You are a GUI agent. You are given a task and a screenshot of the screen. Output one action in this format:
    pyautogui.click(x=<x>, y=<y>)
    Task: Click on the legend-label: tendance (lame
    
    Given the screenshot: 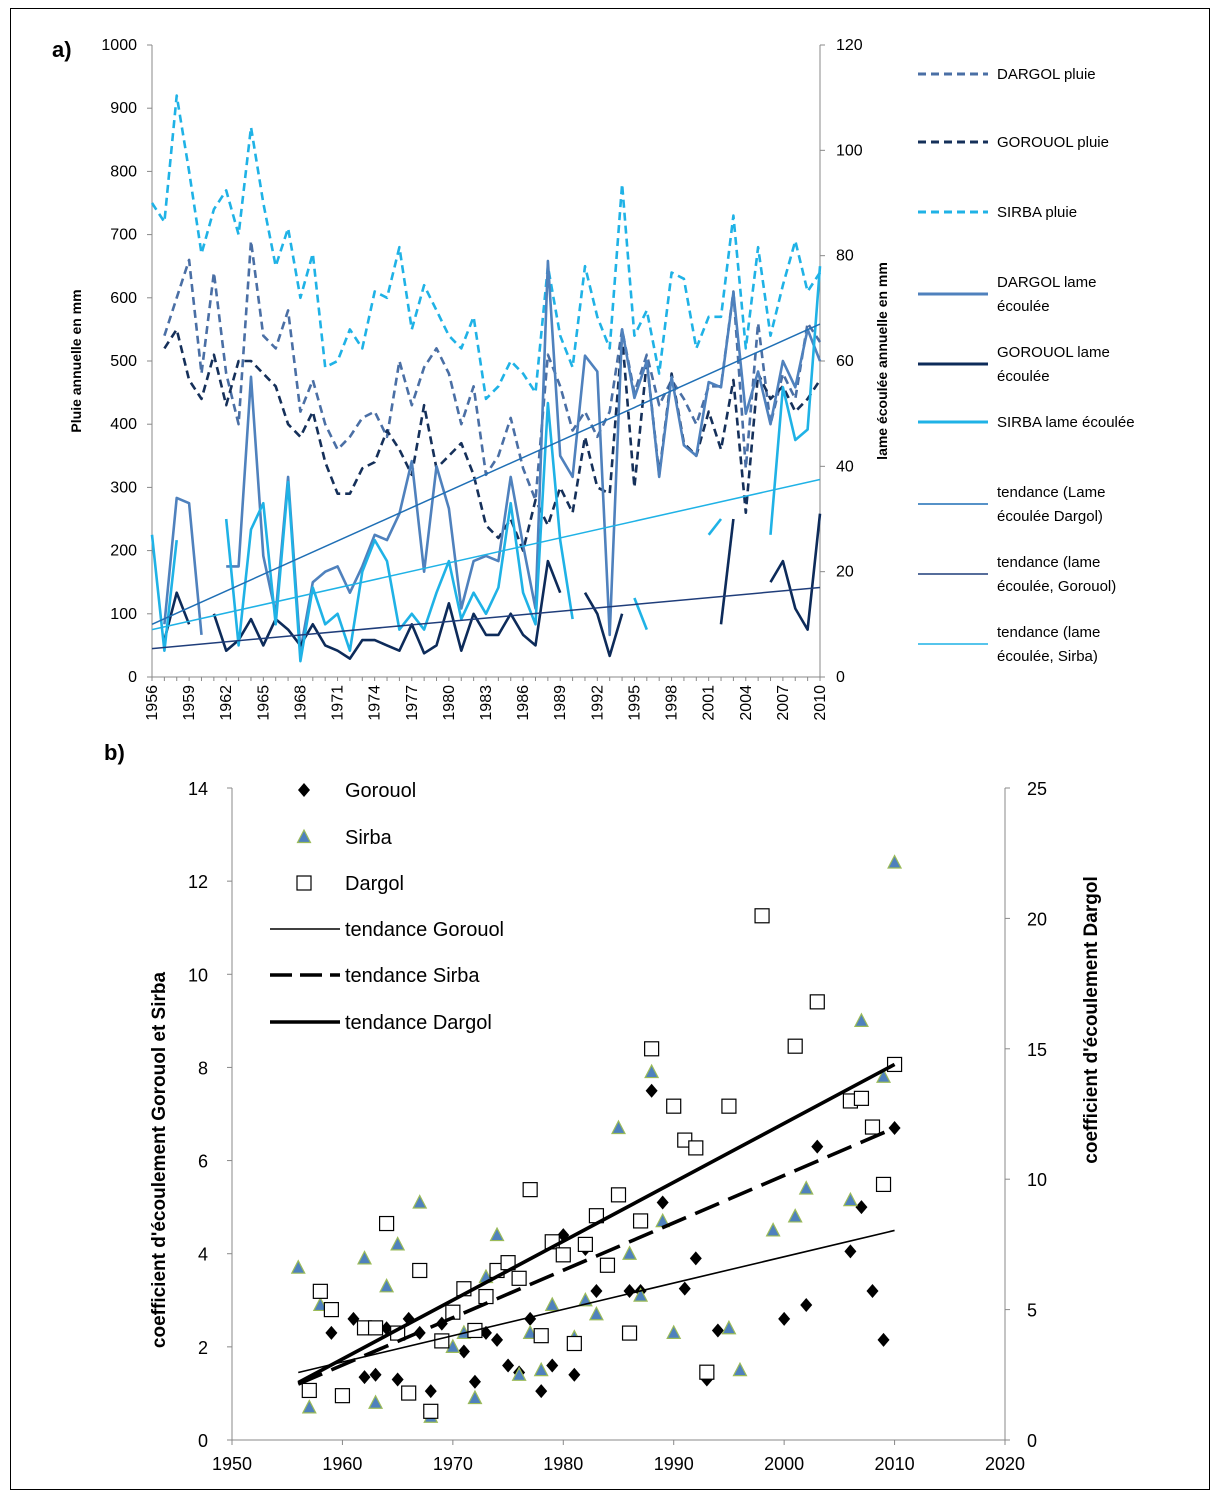 What is the action you would take?
    pyautogui.click(x=1048, y=562)
    